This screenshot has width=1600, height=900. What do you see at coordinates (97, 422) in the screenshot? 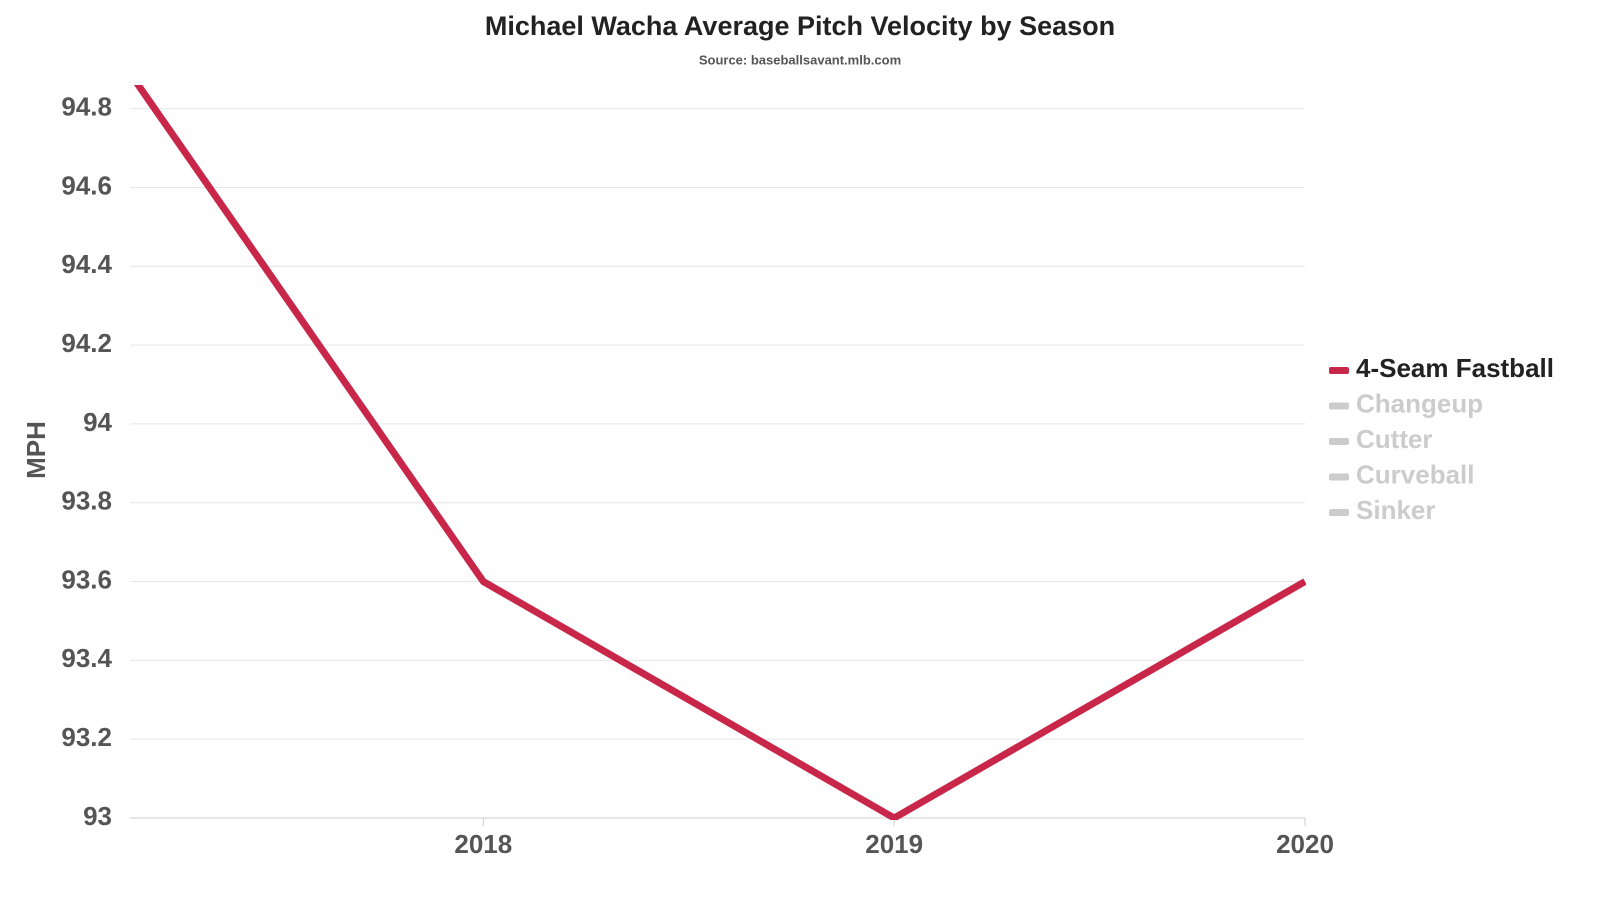
I see `y-tick-label: 94` at bounding box center [97, 422].